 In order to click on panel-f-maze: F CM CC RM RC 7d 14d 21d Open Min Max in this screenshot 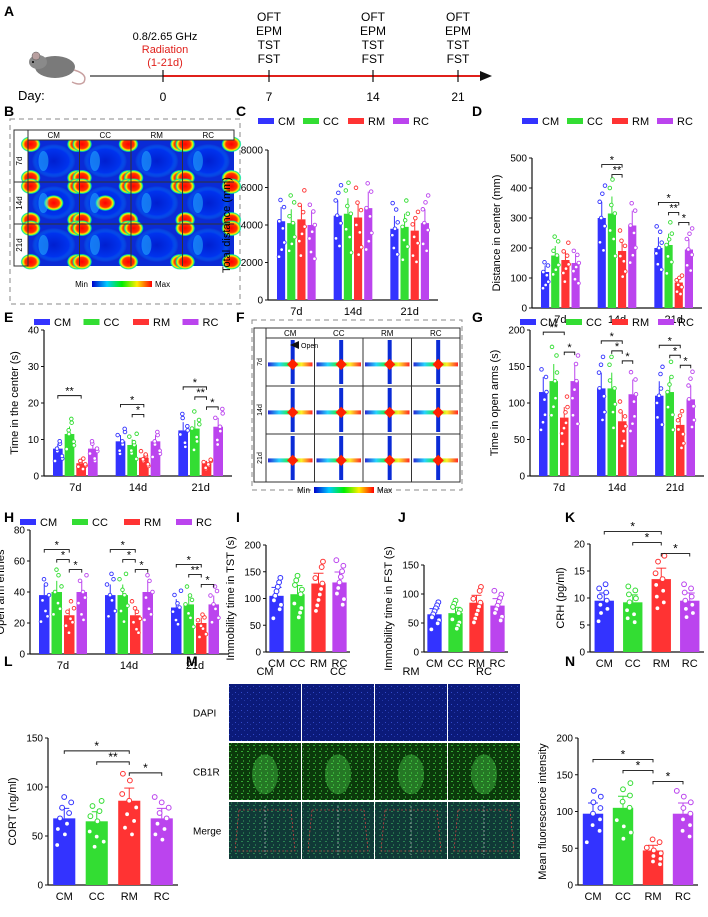, I will do `click(349, 402)`.